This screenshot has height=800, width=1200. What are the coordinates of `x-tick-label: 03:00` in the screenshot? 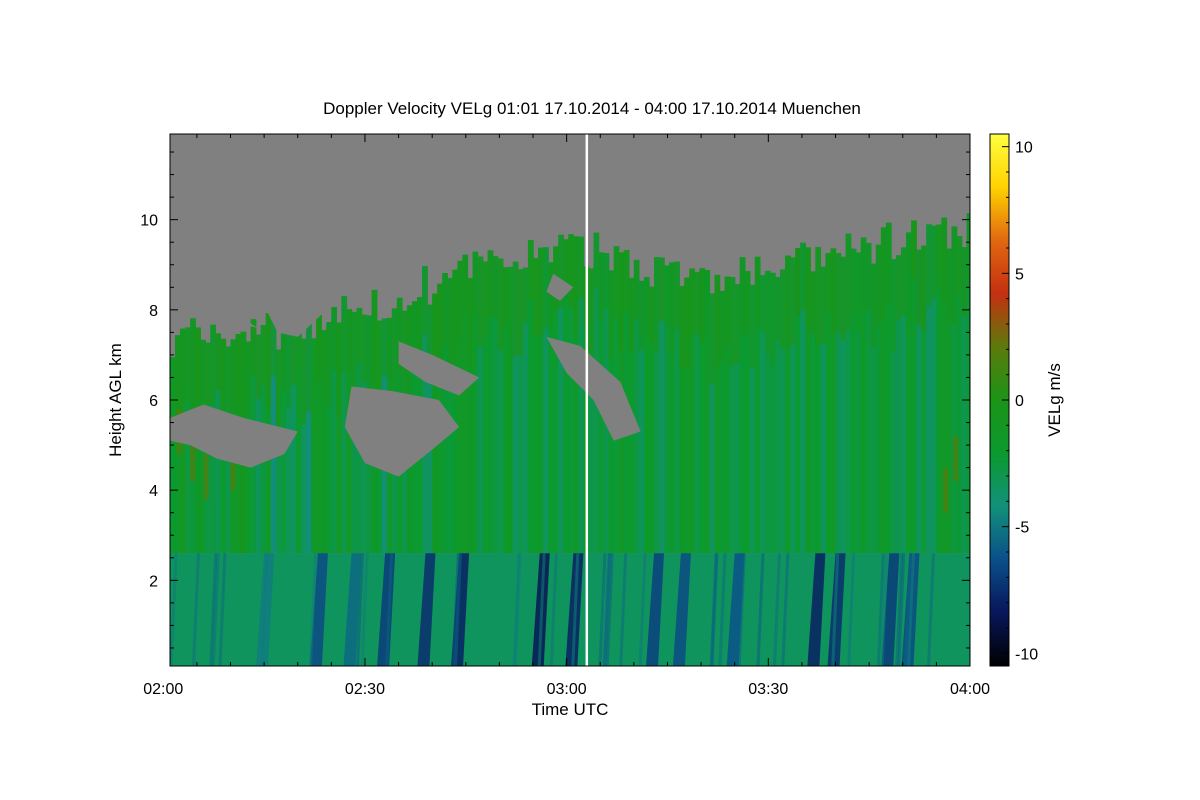 It's located at (567, 689).